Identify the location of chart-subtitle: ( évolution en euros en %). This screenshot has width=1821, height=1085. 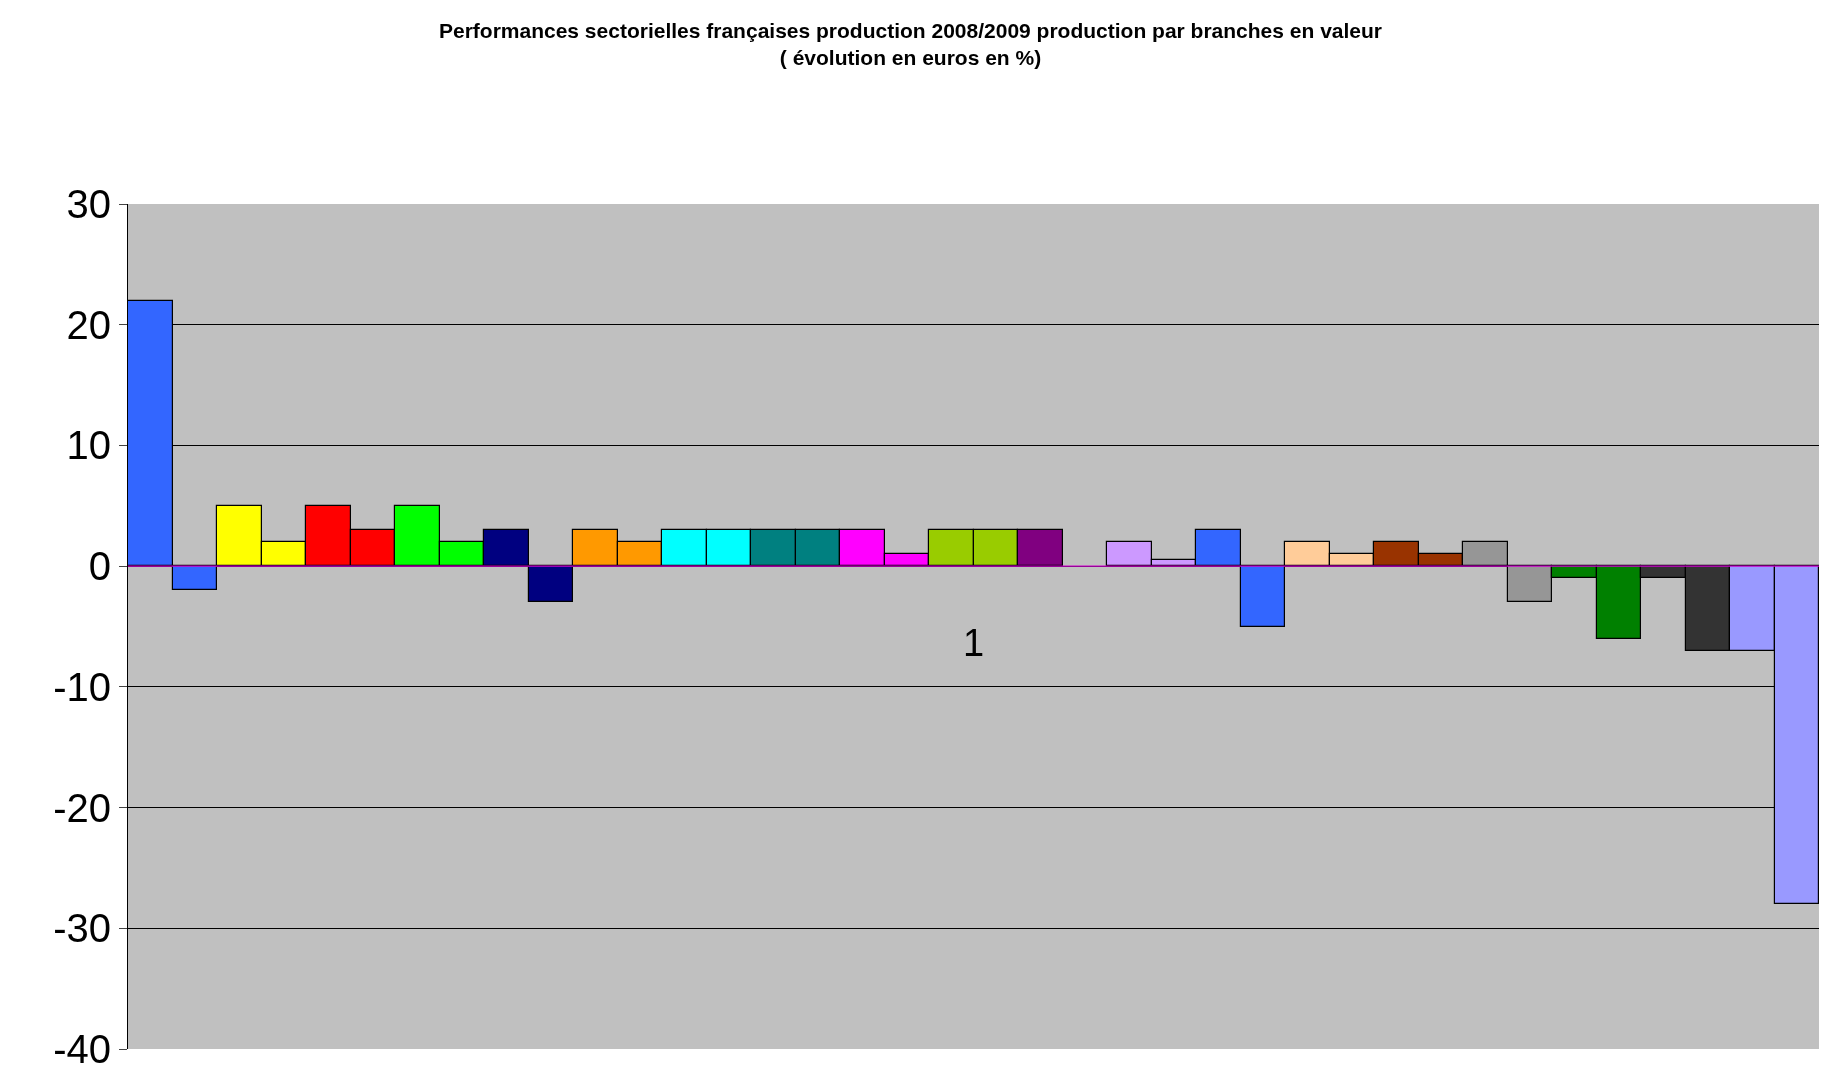
(910, 58).